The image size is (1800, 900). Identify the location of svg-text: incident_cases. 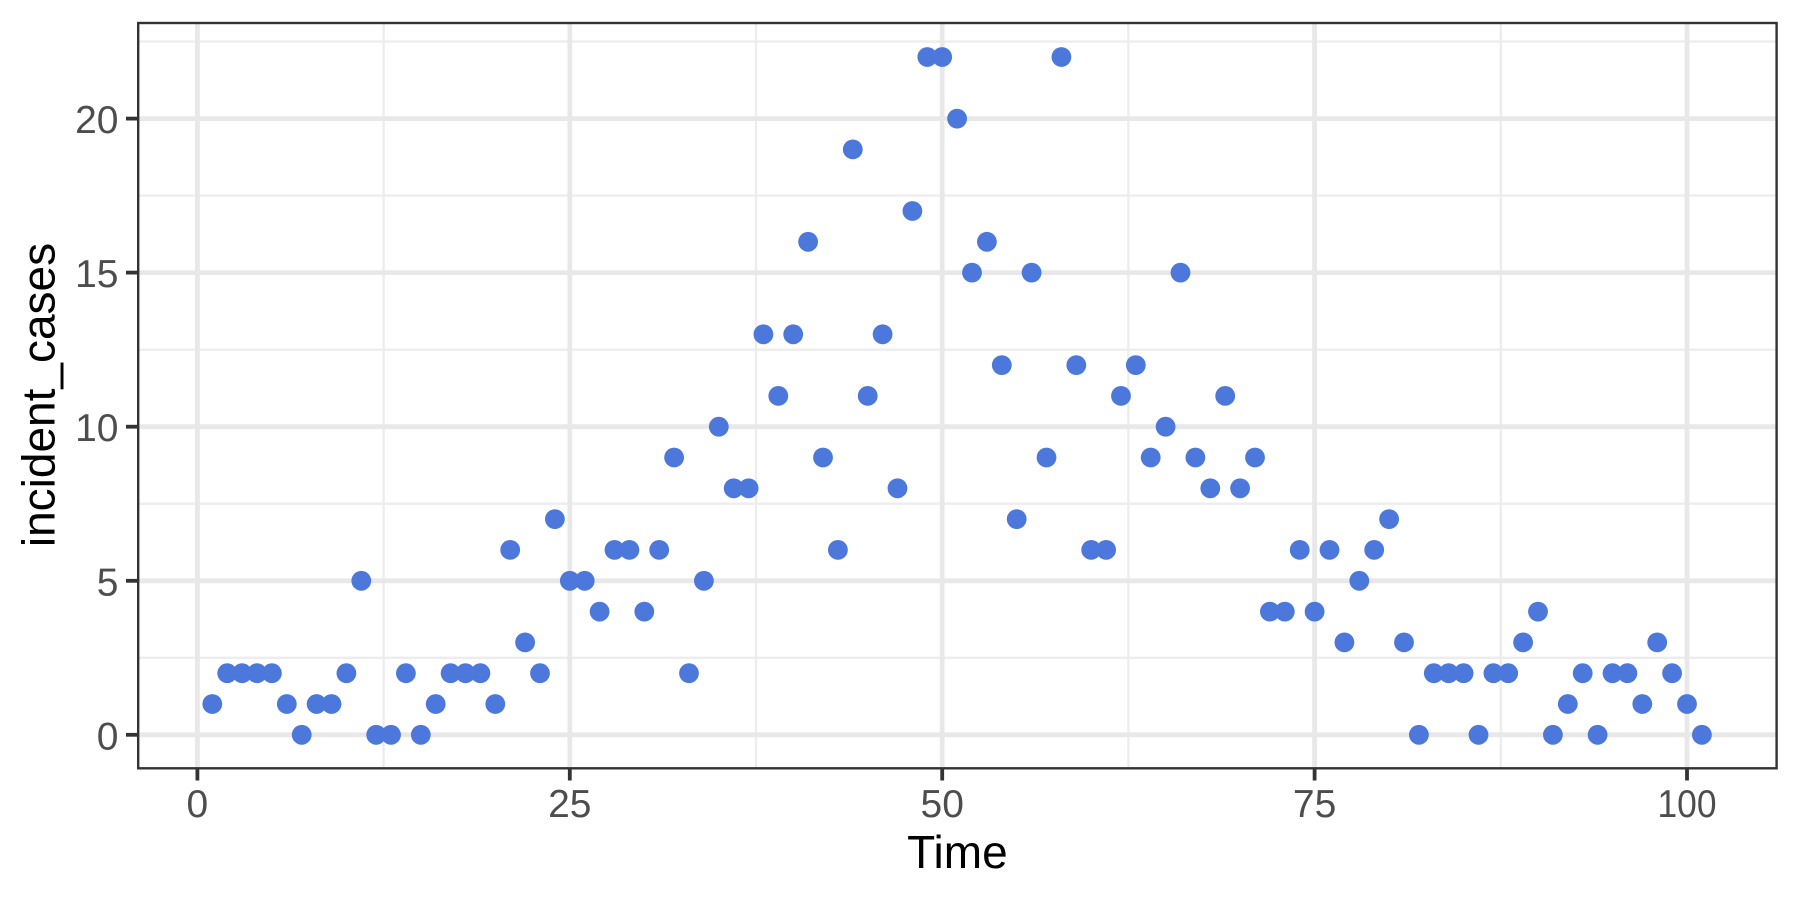
(39, 395).